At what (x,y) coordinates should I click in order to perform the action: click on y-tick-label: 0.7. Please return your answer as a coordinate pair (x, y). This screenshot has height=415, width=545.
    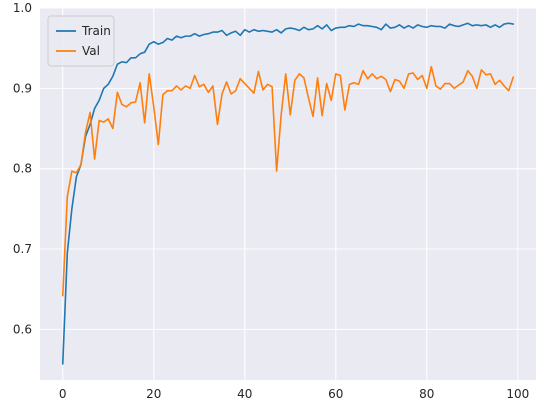
    Looking at the image, I should click on (22, 249).